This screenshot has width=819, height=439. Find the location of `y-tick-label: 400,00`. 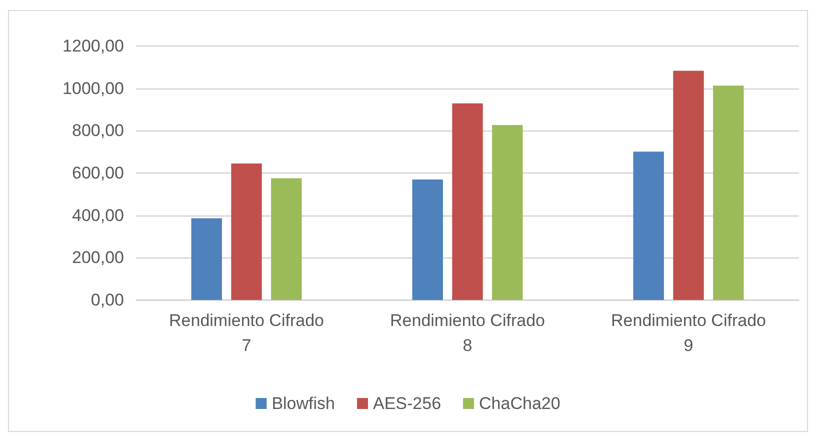

y-tick-label: 400,00 is located at coordinates (98, 215).